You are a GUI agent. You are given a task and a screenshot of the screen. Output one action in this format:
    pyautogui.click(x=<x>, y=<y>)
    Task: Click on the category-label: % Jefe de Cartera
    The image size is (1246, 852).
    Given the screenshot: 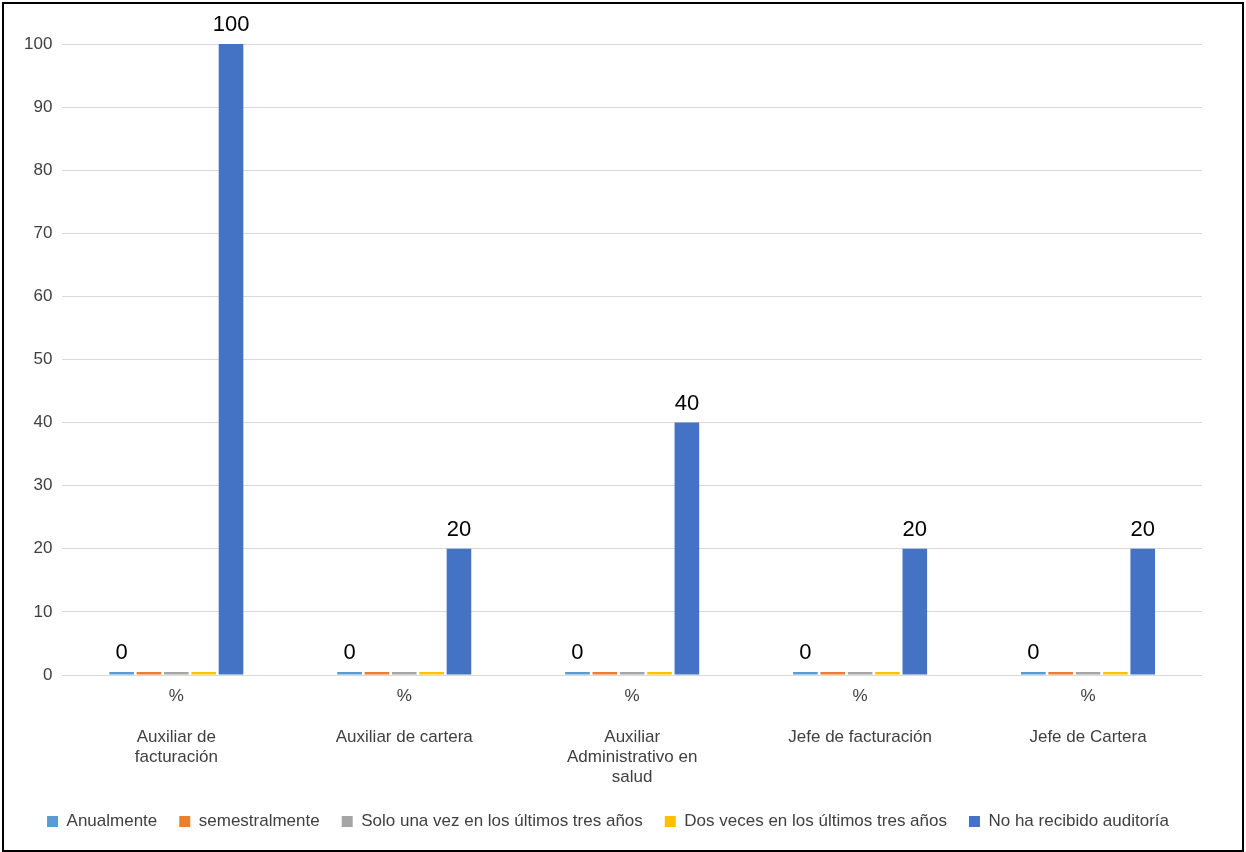 What is the action you would take?
    pyautogui.click(x=1088, y=715)
    